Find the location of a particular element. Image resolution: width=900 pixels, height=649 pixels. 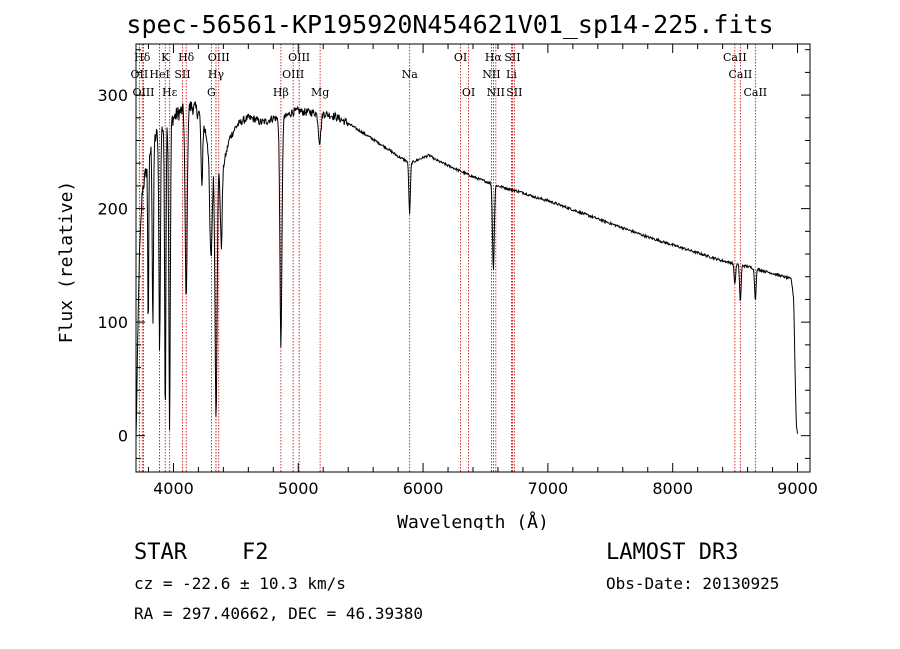

x-tick-label: 6000 is located at coordinates (423, 488).